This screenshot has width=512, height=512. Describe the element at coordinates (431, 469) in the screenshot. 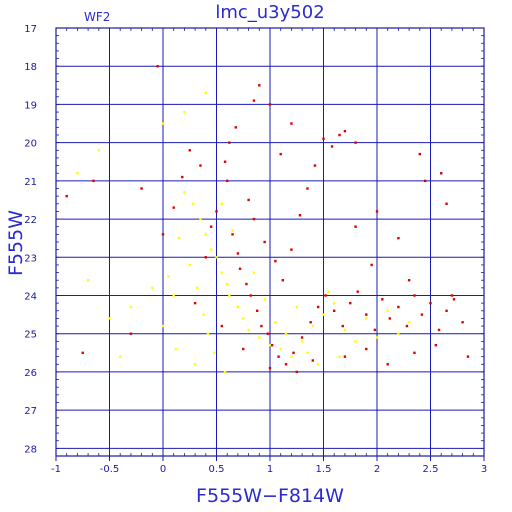

I see `x-tick-label: 2.5` at that location.